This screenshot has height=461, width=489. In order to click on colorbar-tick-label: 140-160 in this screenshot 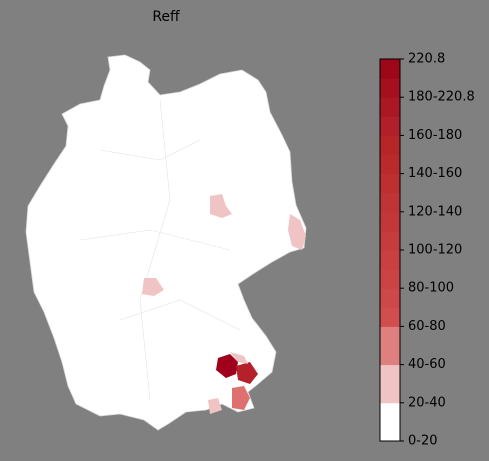, I will do `click(435, 173)`.